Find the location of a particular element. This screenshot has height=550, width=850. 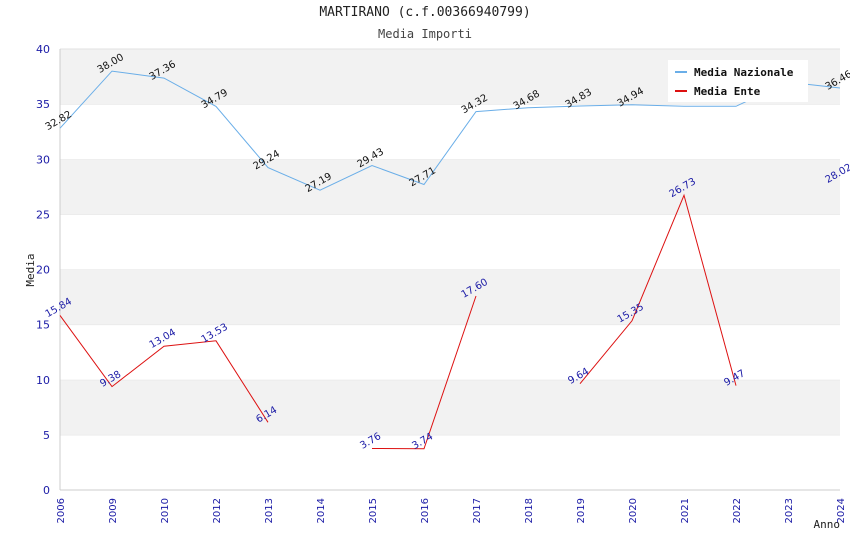

y-tick-label: 35 is located at coordinates (43, 104).